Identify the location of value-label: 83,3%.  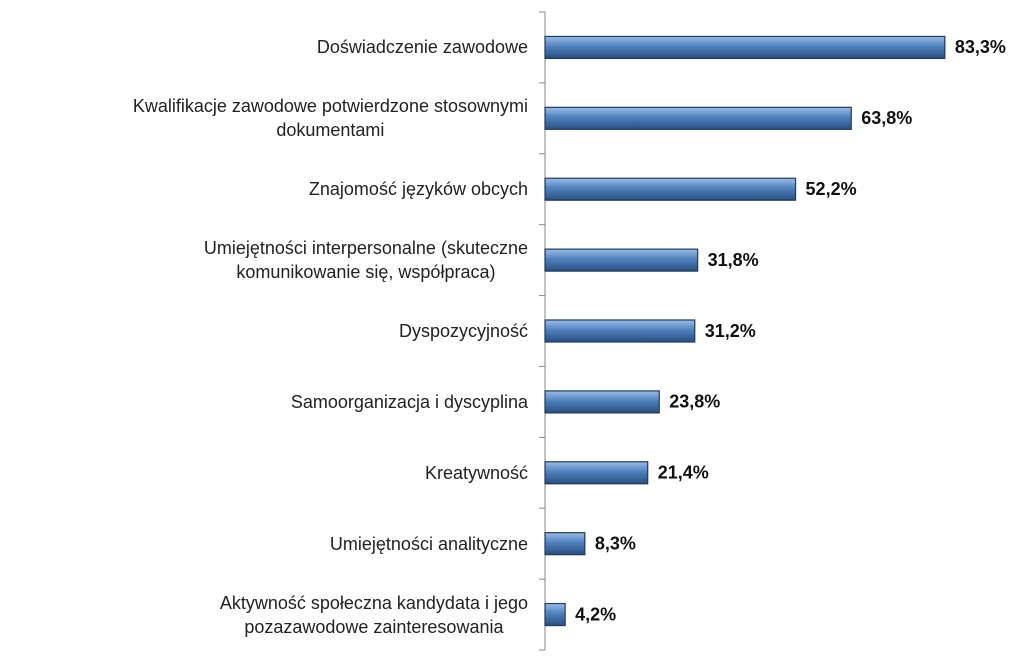
(980, 47).